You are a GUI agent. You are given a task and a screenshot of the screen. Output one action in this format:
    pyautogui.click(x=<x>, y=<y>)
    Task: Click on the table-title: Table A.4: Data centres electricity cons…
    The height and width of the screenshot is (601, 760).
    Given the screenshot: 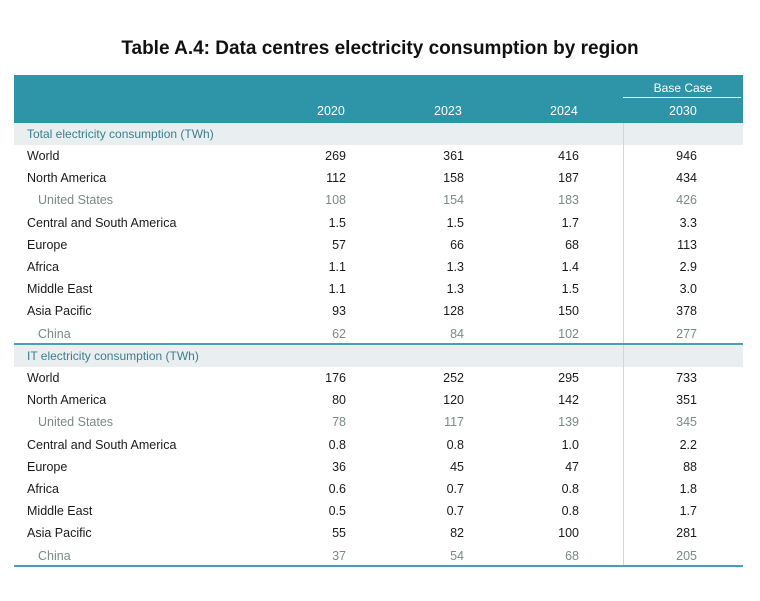 What is the action you would take?
    pyautogui.click(x=380, y=48)
    